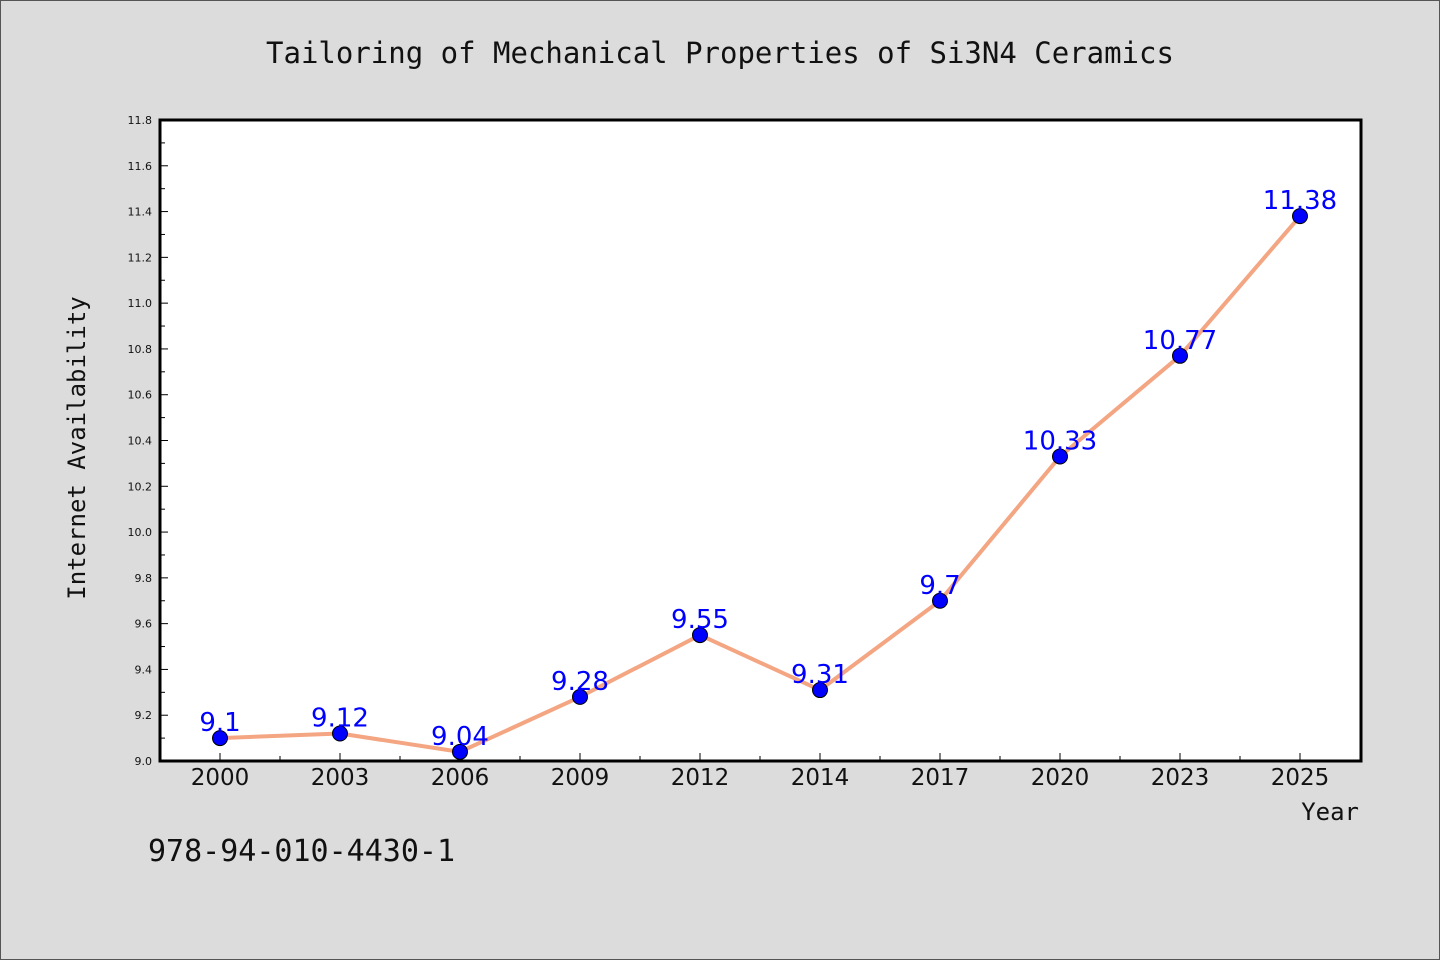  I want to click on data-label: 10.33, so click(1060, 442).